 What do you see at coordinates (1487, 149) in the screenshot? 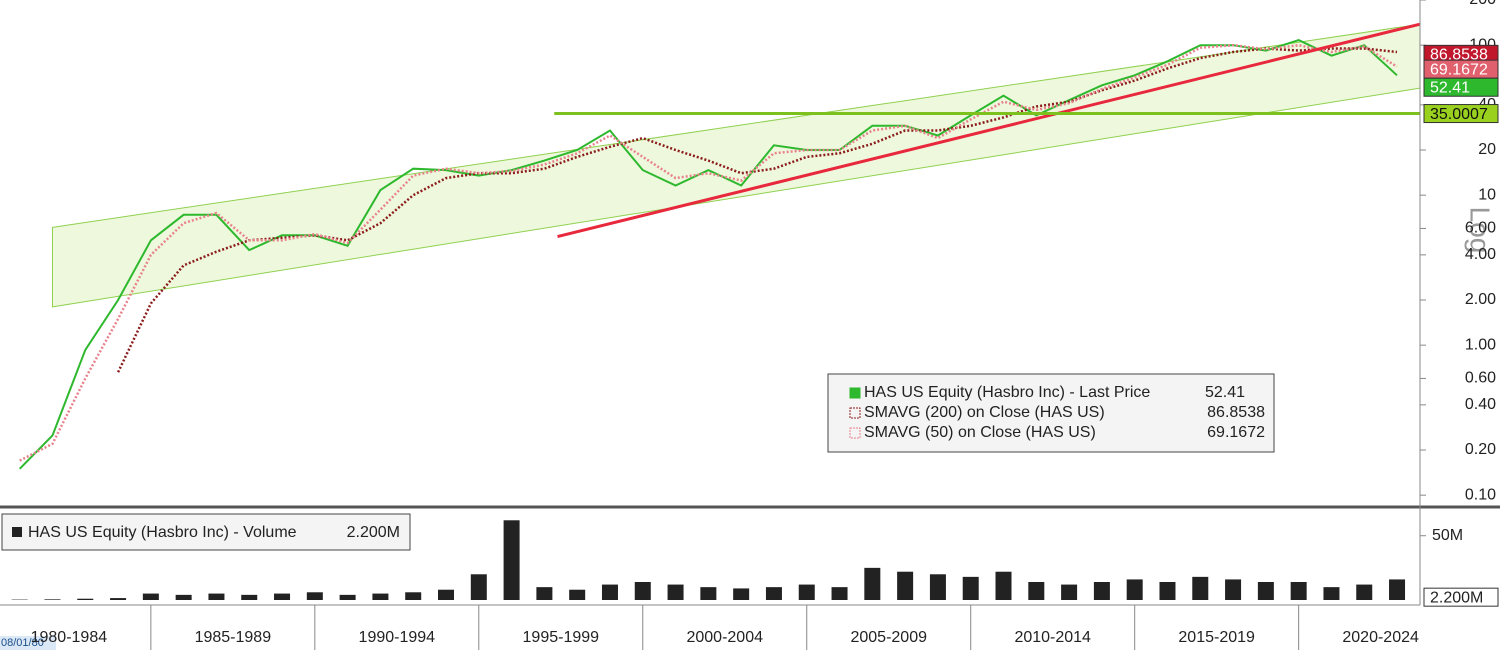
I see `y-tick-label: 20` at bounding box center [1487, 149].